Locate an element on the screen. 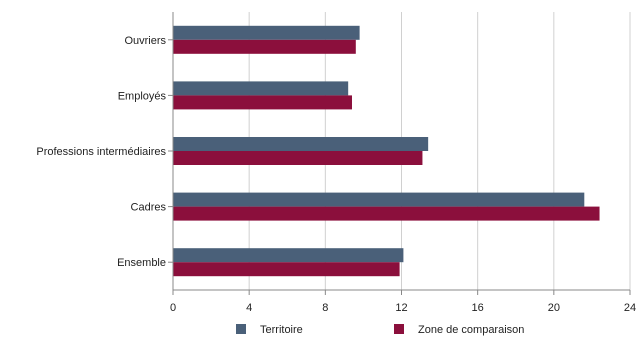 The height and width of the screenshot is (345, 638). category-label: Ensemble is located at coordinates (141, 263).